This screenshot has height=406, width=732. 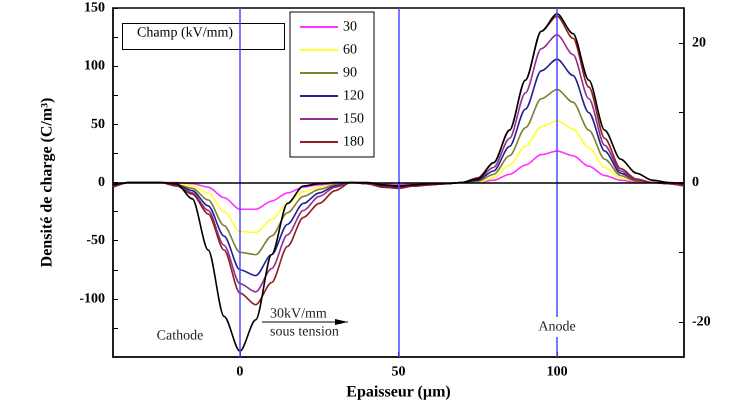 I want to click on y2-tick-label: -20, so click(x=701, y=322).